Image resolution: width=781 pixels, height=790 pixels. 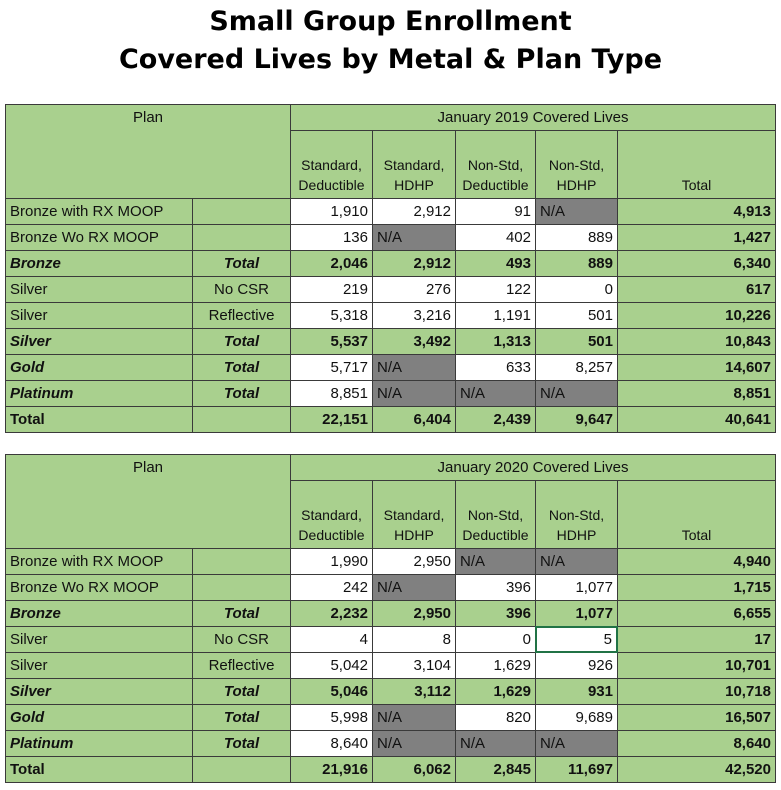 What do you see at coordinates (331, 691) in the screenshot?
I see `value-cell: 5,046` at bounding box center [331, 691].